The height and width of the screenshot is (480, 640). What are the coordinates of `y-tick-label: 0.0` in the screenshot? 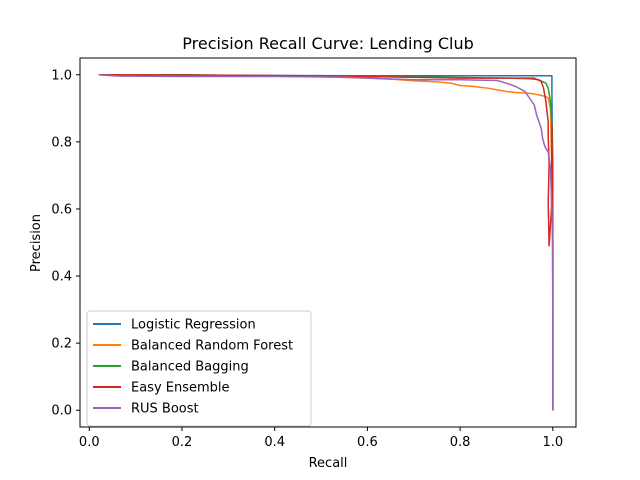 It's located at (61, 411).